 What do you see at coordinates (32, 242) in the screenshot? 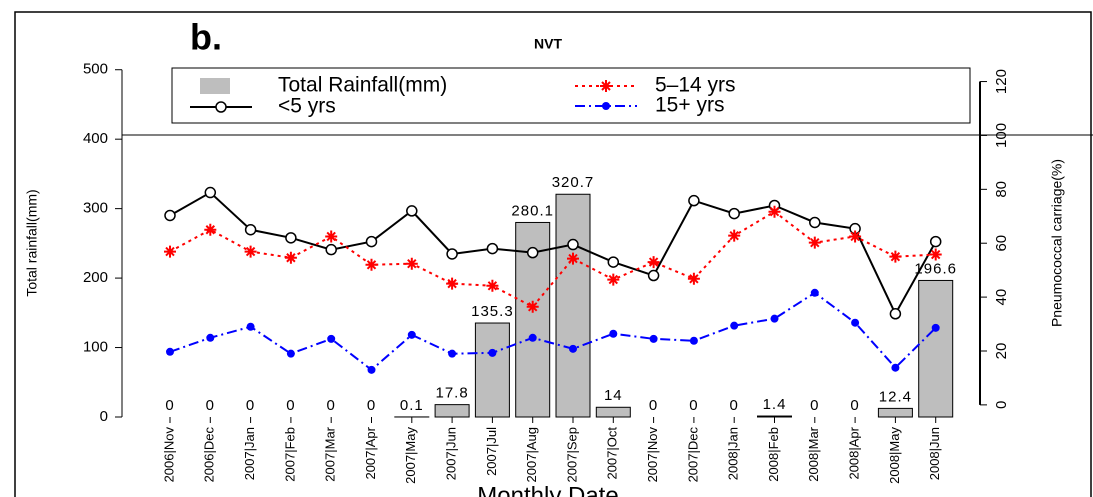
I see `y-axis-label: Total rainfall(mm)` at bounding box center [32, 242].